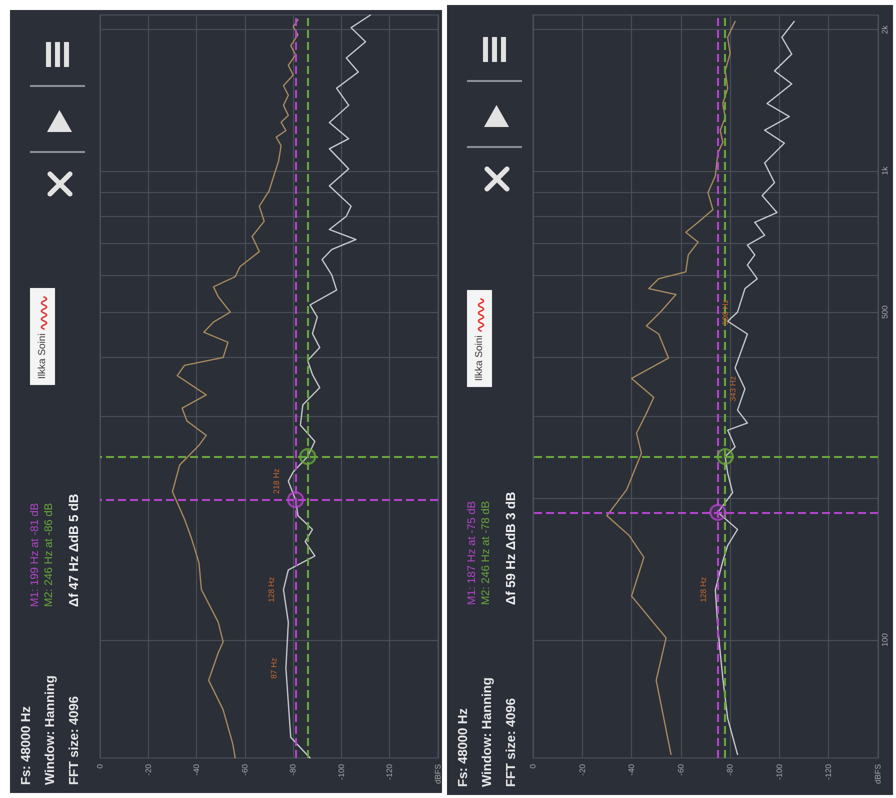 The height and width of the screenshot is (798, 896). What do you see at coordinates (276, 481) in the screenshot?
I see `annotation: 218 Hz` at bounding box center [276, 481].